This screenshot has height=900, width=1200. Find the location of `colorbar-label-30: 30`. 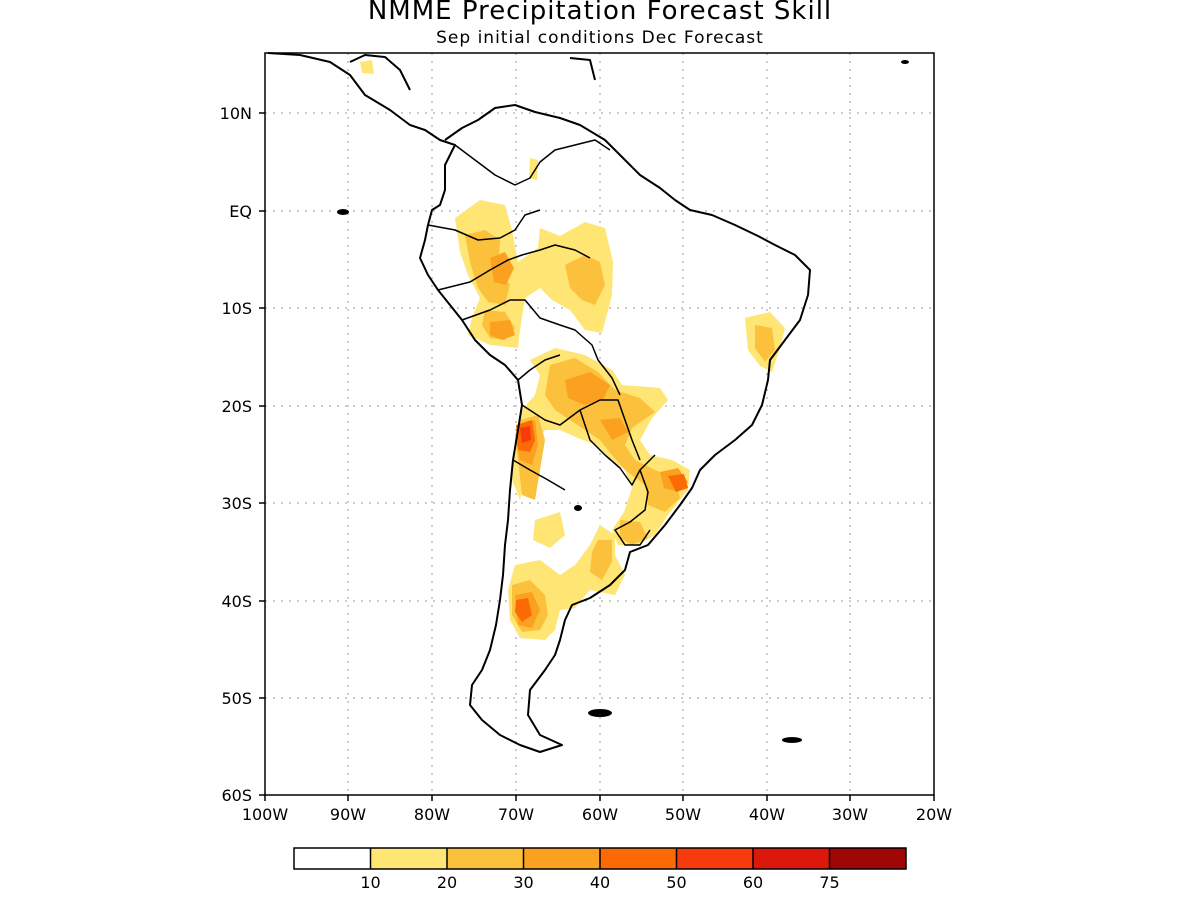

colorbar-label-30: 30 is located at coordinates (523, 882).